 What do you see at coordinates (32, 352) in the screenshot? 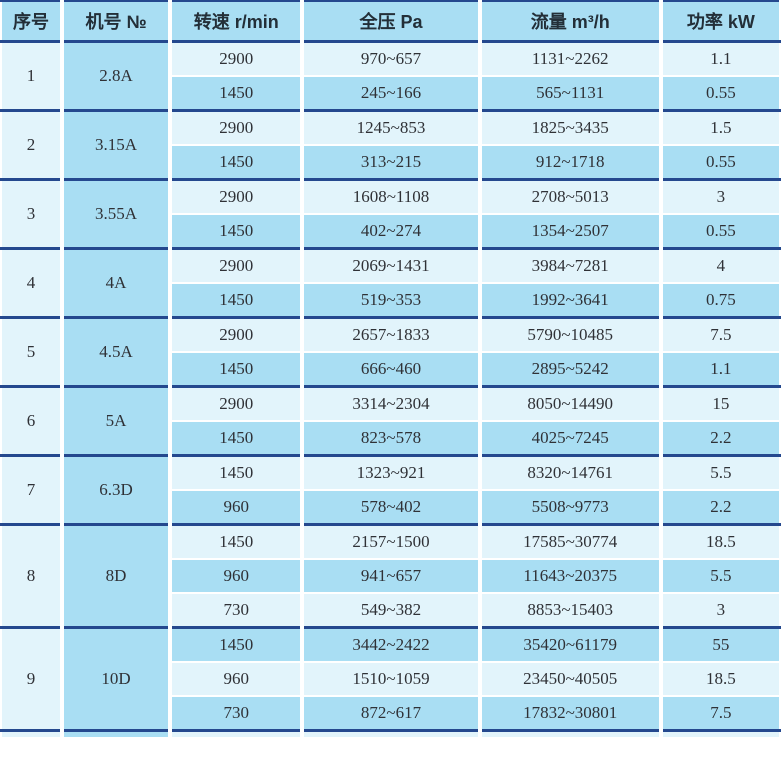
I see `serial-cell: 5` at bounding box center [32, 352].